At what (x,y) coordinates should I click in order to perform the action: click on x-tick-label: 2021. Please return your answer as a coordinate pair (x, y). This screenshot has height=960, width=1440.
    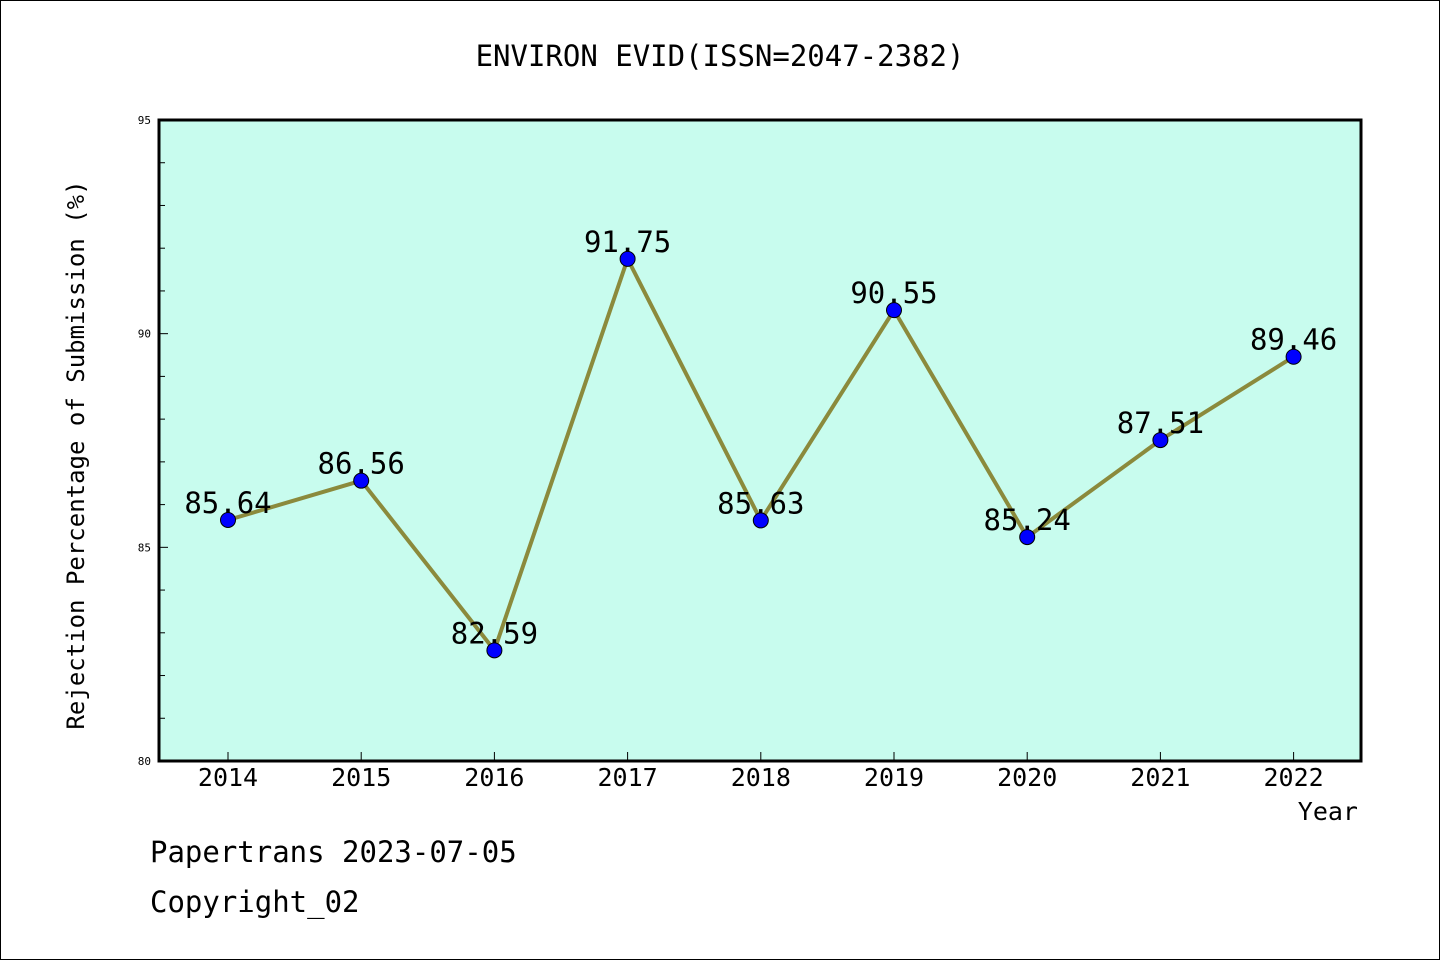
    Looking at the image, I should click on (1160, 777).